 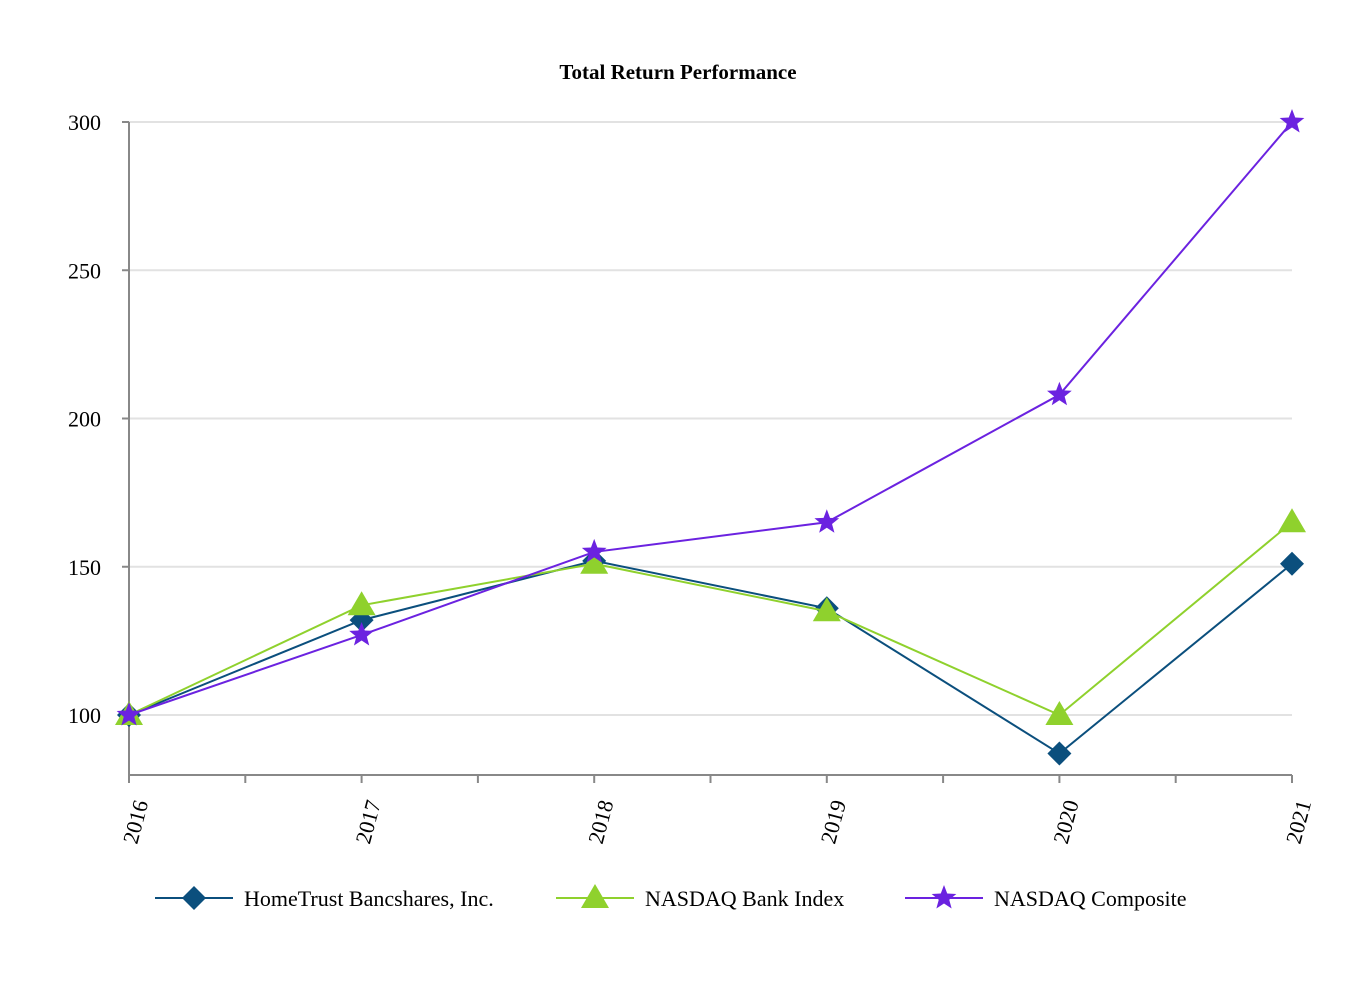 I want to click on series-3-point-2017, so click(x=361, y=633).